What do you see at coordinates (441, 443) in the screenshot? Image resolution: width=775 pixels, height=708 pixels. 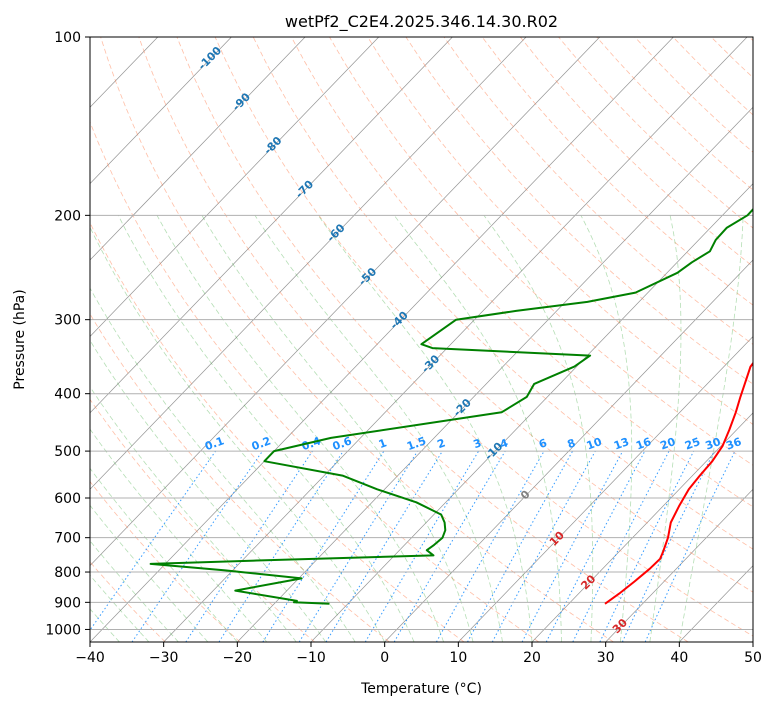 I see `mixing-ratio-label: 2` at bounding box center [441, 443].